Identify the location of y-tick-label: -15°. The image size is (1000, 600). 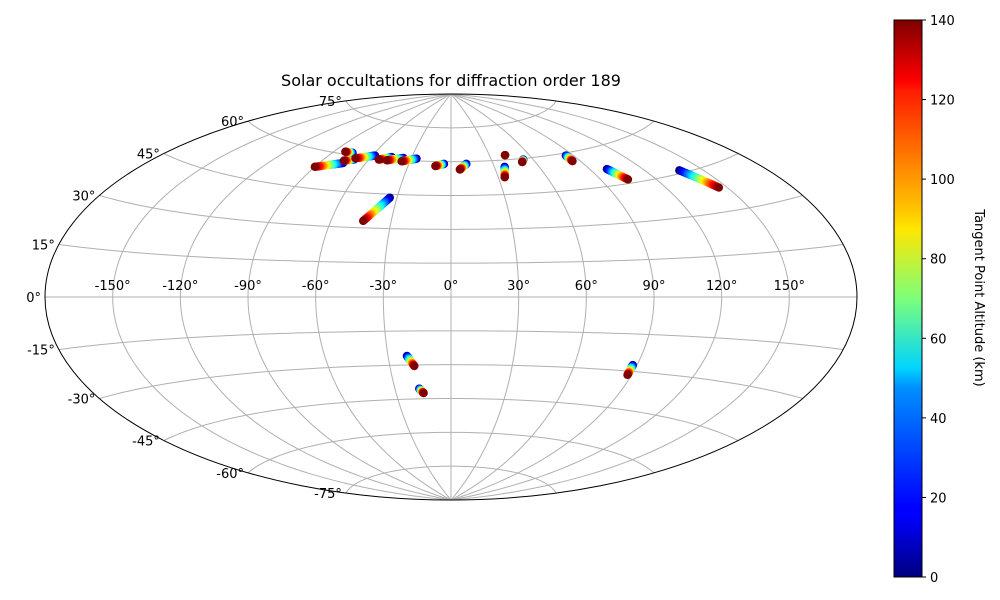
(41, 351).